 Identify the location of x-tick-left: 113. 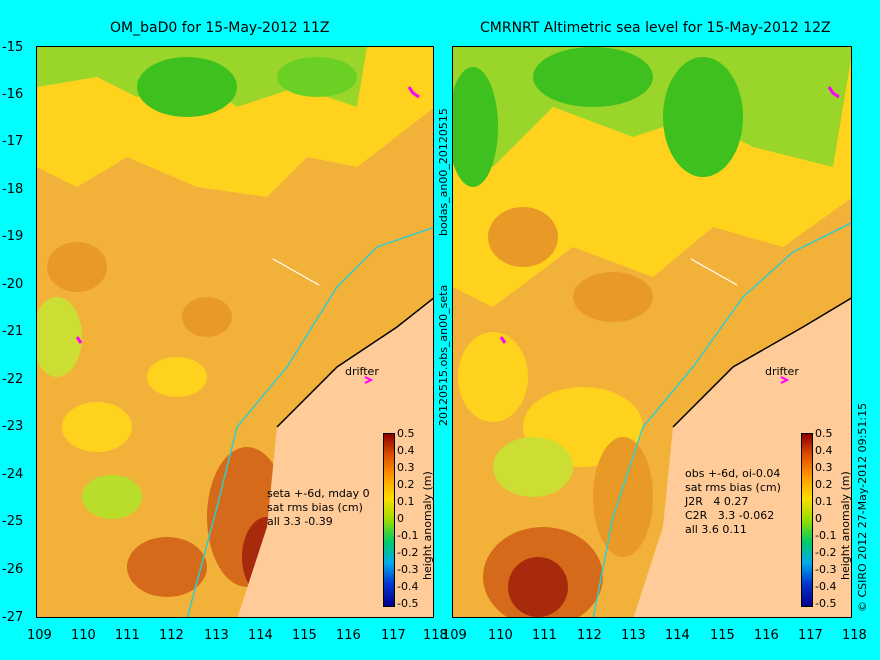
(216, 635).